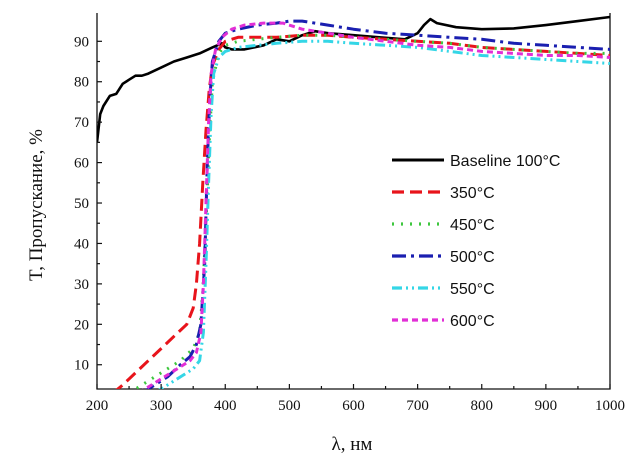  I want to click on y-tick-label: 10, so click(81, 366).